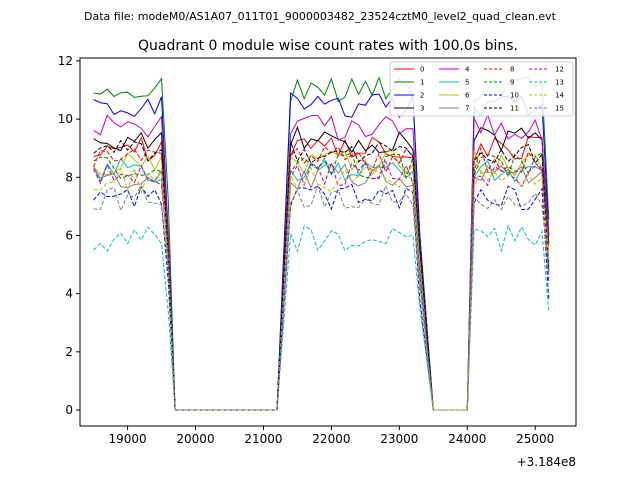  Describe the element at coordinates (127, 439) in the screenshot. I see `x-tick-label-19000: 19000` at that location.